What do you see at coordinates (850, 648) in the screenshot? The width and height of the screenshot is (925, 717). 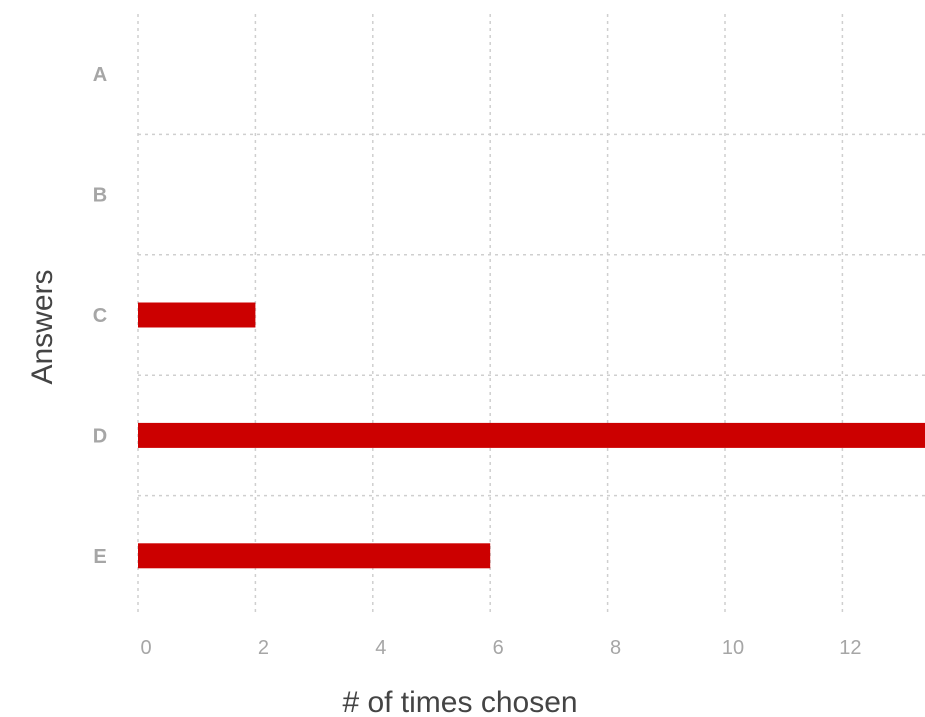 I see `x-tick-label: 12` at bounding box center [850, 648].